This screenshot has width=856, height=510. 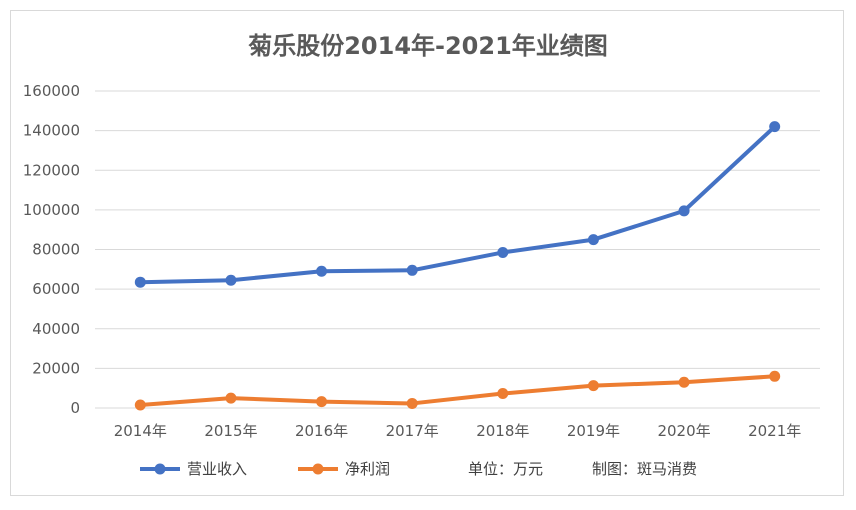 What do you see at coordinates (428, 46) in the screenshot?
I see `chart-title: 菊乐股份2014年-2021年业绩图` at bounding box center [428, 46].